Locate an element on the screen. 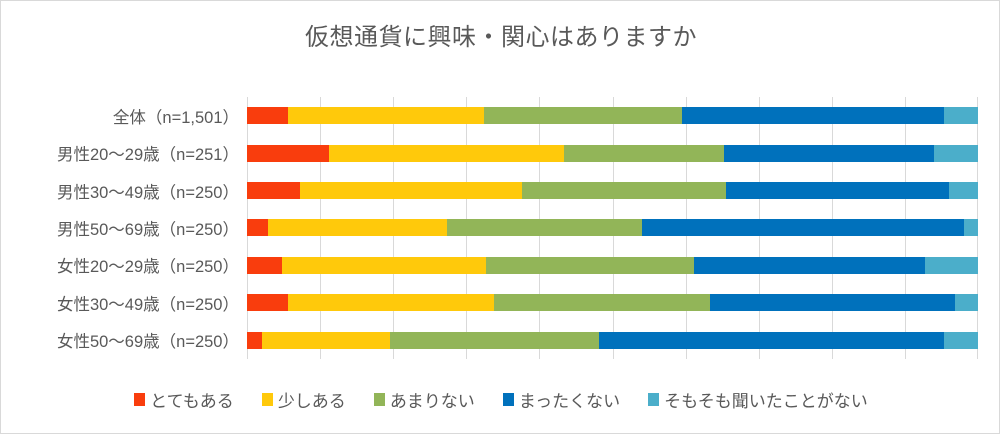 The width and height of the screenshot is (1000, 434). chart-title: 仮想通貨に興味・関心はありますか is located at coordinates (501, 37).